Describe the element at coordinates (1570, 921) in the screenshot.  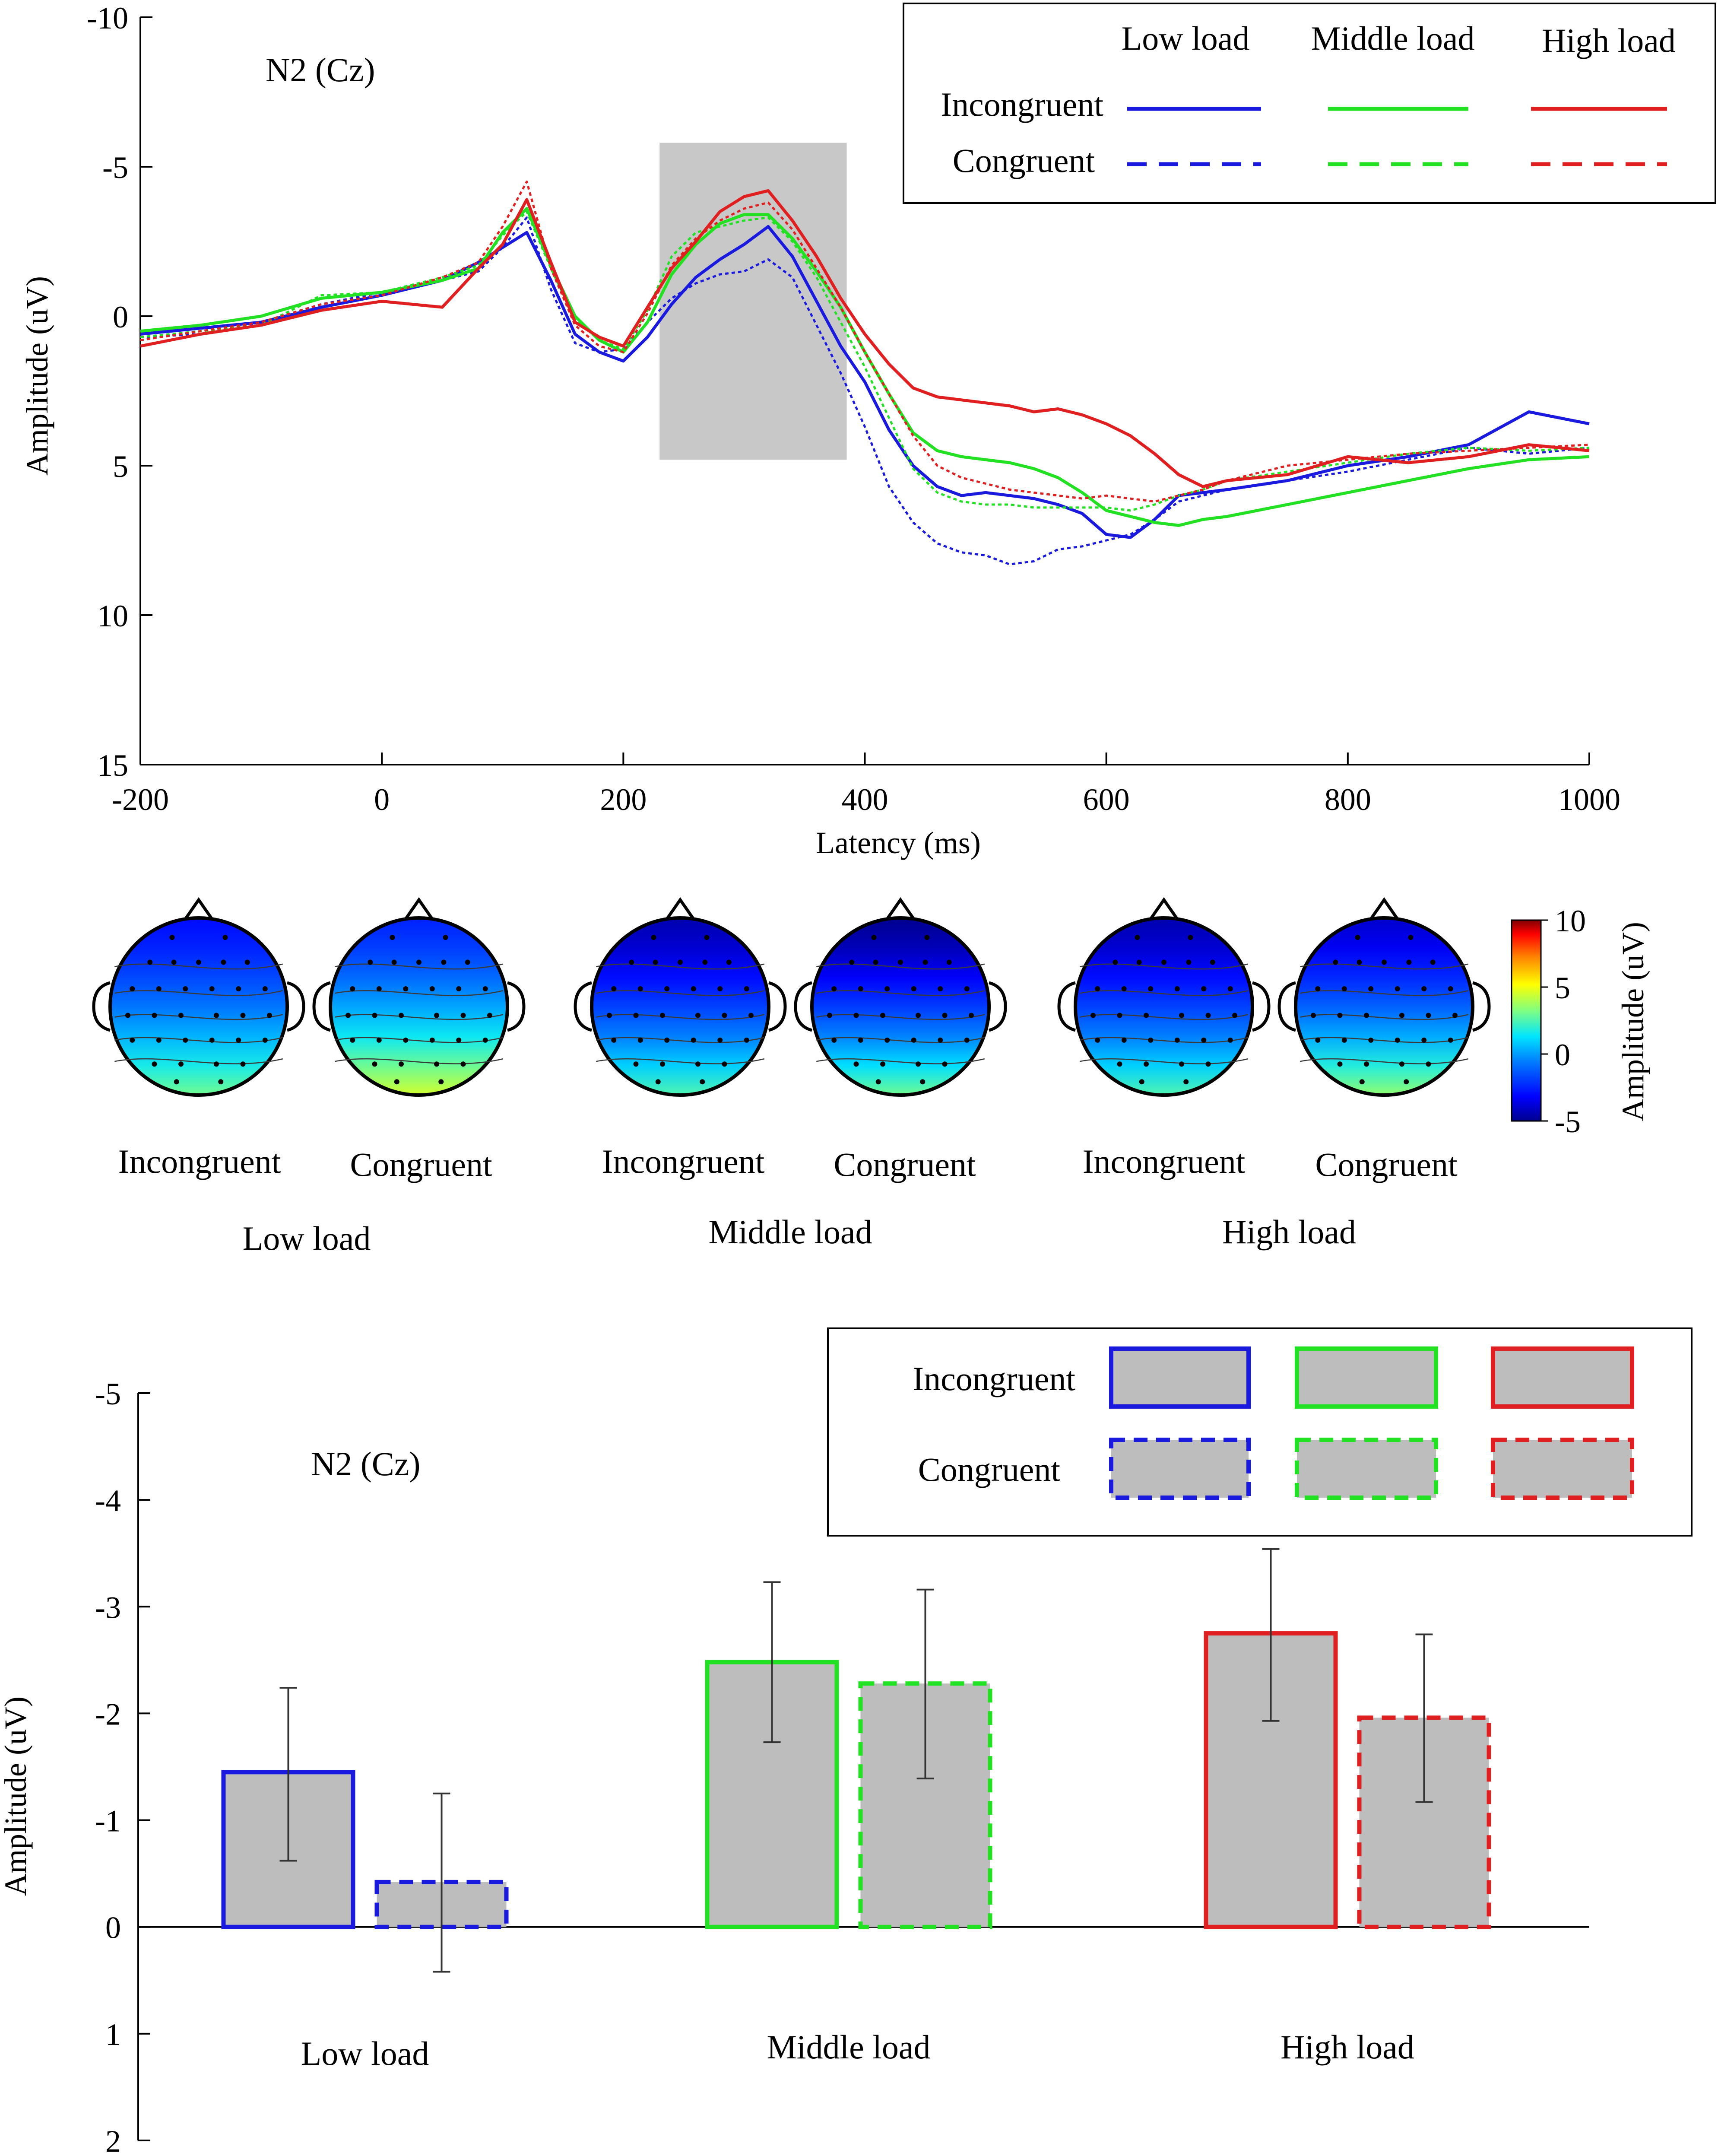
I see `colorbar-tick-label: 10` at that location.